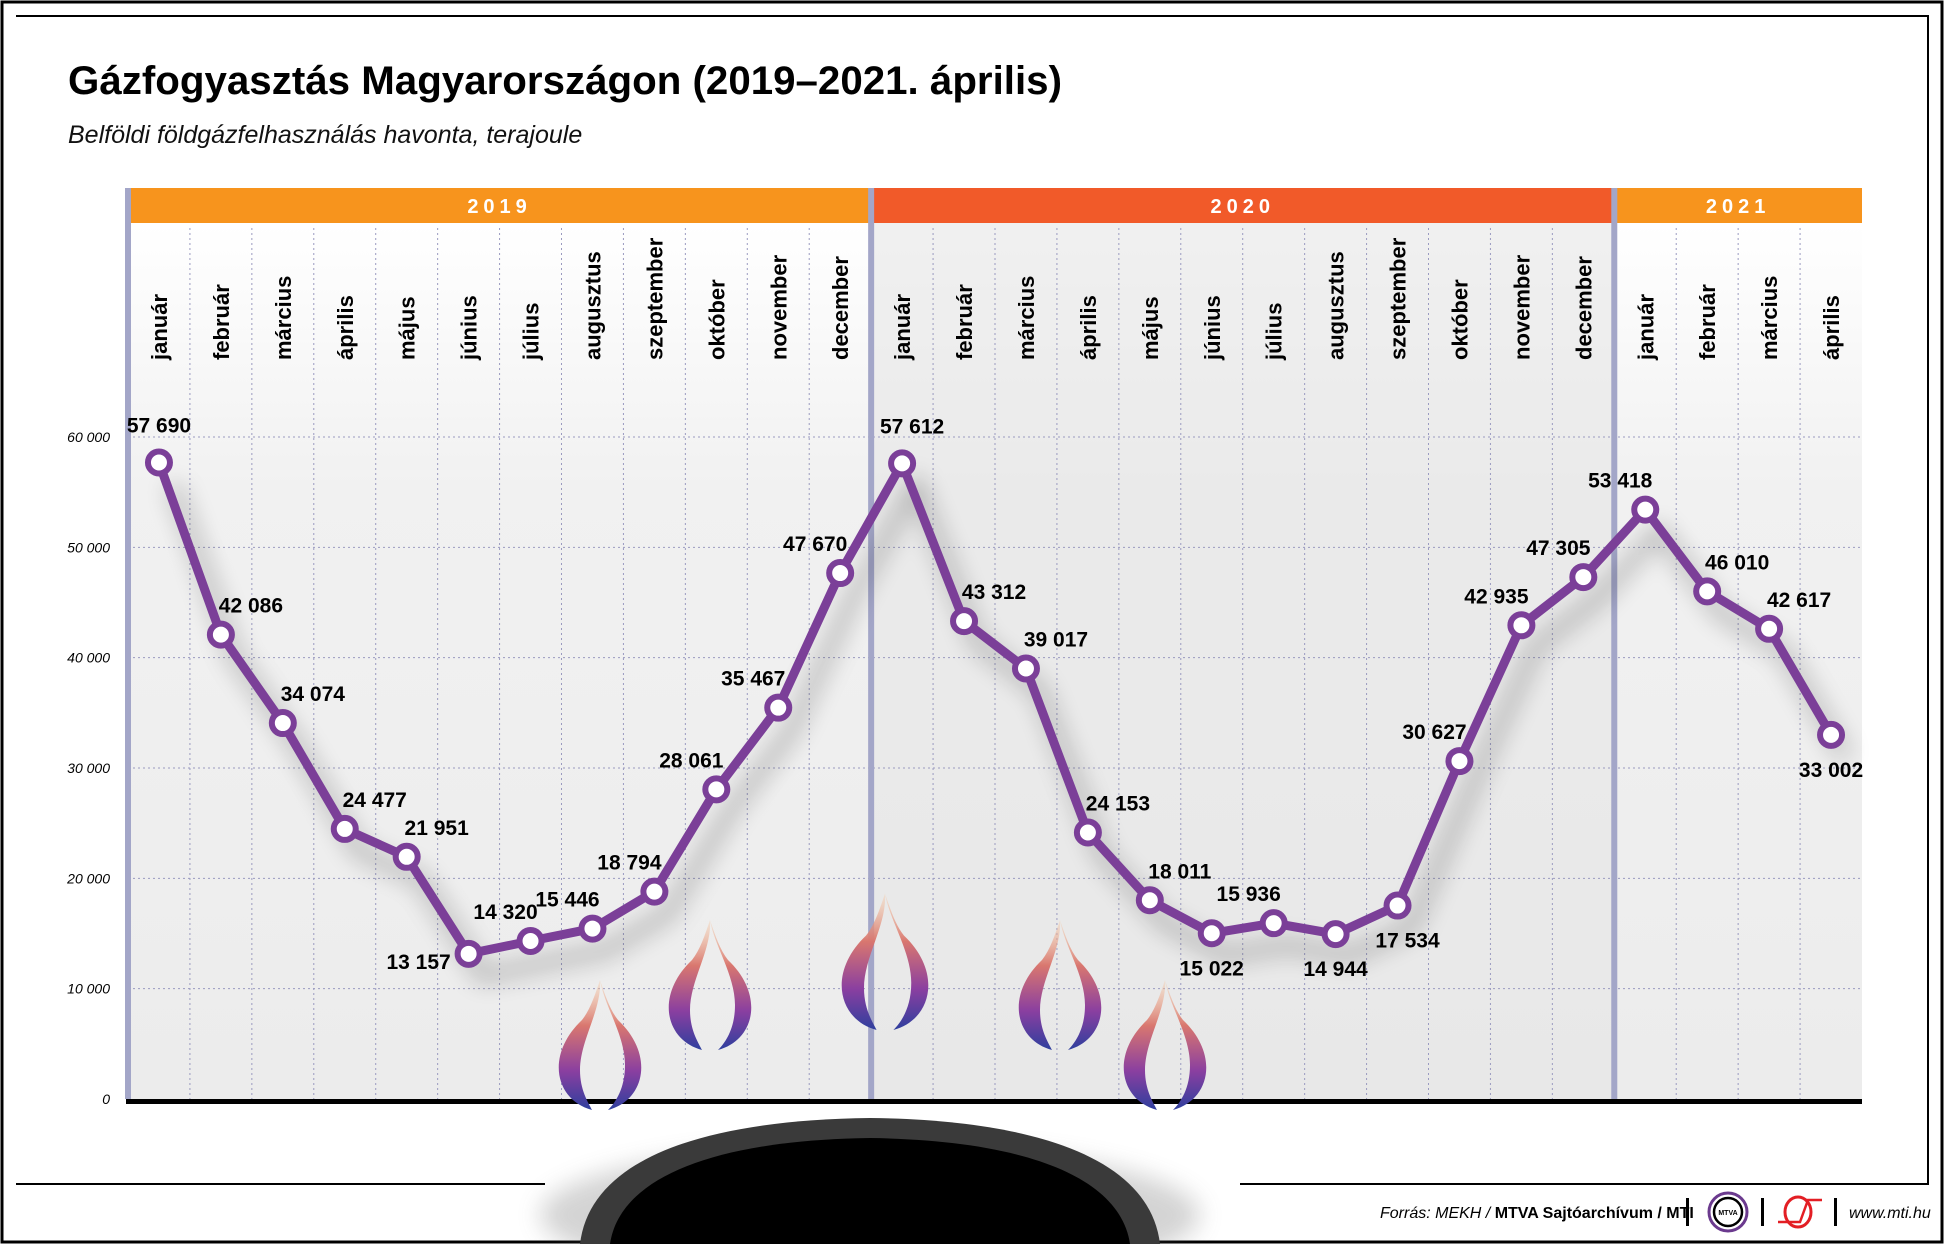 This screenshot has width=1944, height=1244. Describe the element at coordinates (629, 863) in the screenshot. I see `data-label: 18 794` at that location.